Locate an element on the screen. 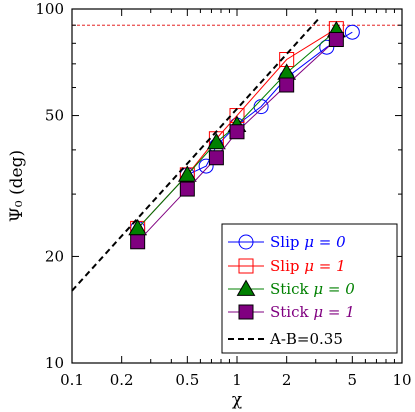 The width and height of the screenshot is (415, 412). legend-entry: Slip μ = 0 is located at coordinates (287, 242).